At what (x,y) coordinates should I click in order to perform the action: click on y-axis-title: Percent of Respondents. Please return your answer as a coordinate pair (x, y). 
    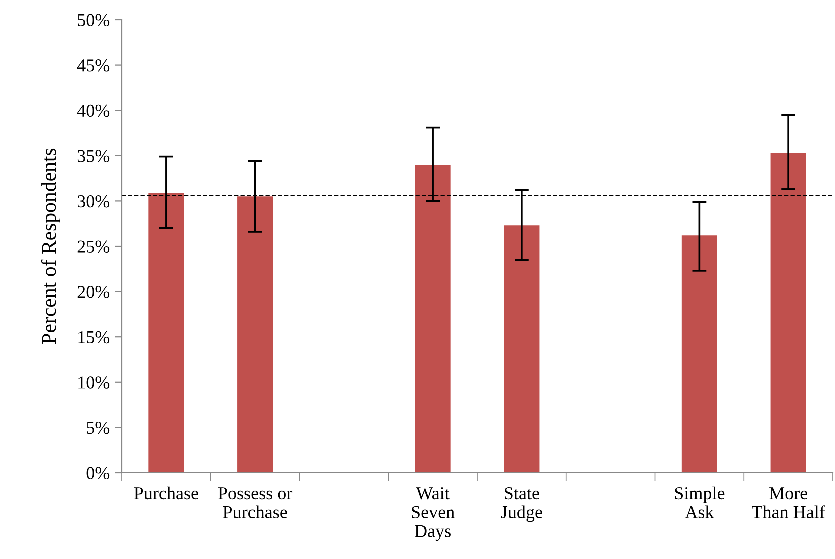
    Looking at the image, I should click on (50, 246).